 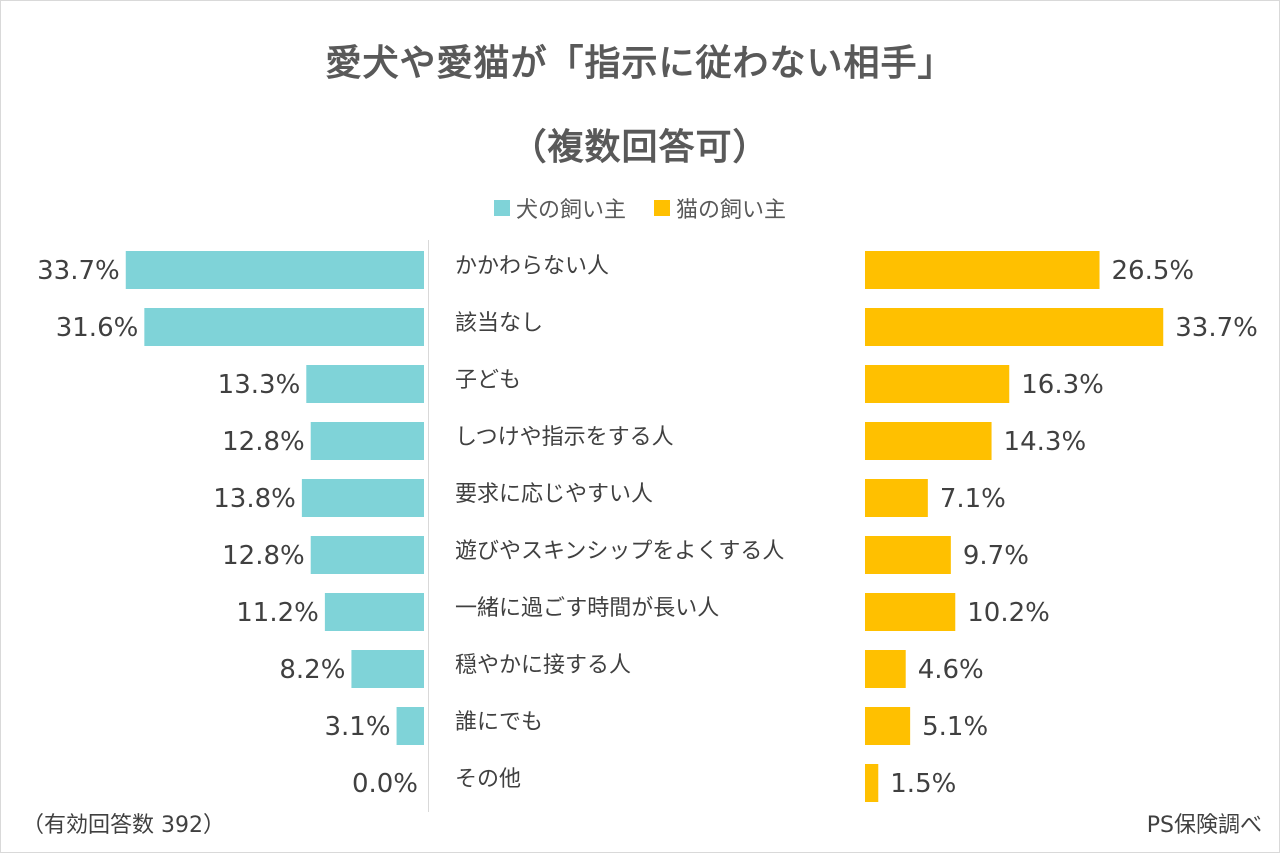 What do you see at coordinates (123, 825) in the screenshot?
I see `sample-size-note: （有効回答数 392）` at bounding box center [123, 825].